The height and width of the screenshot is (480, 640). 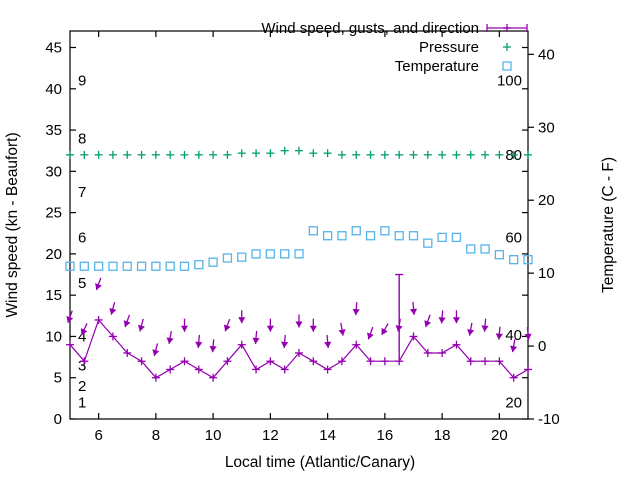 What do you see at coordinates (546, 273) in the screenshot?
I see `y2-tick-label: 10` at bounding box center [546, 273].